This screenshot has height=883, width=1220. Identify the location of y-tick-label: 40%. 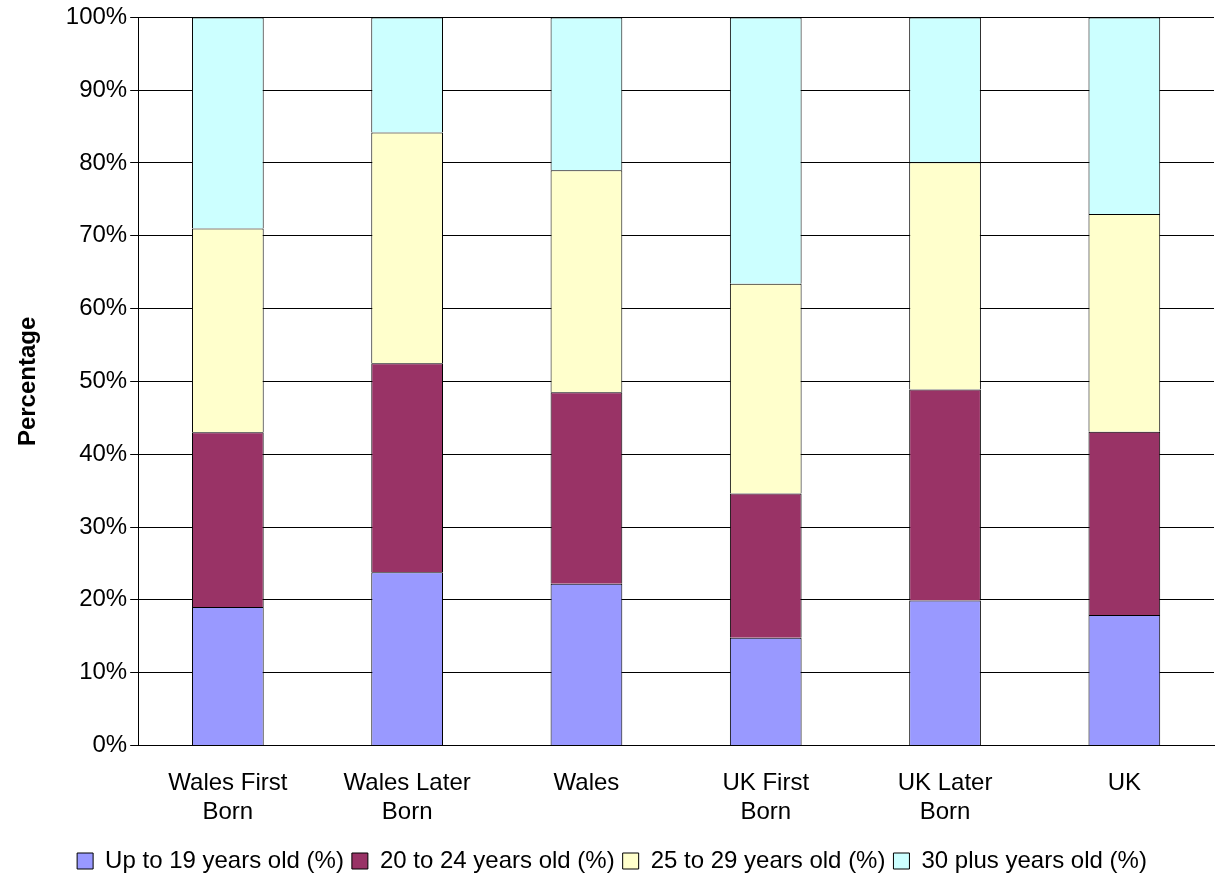
(103, 452).